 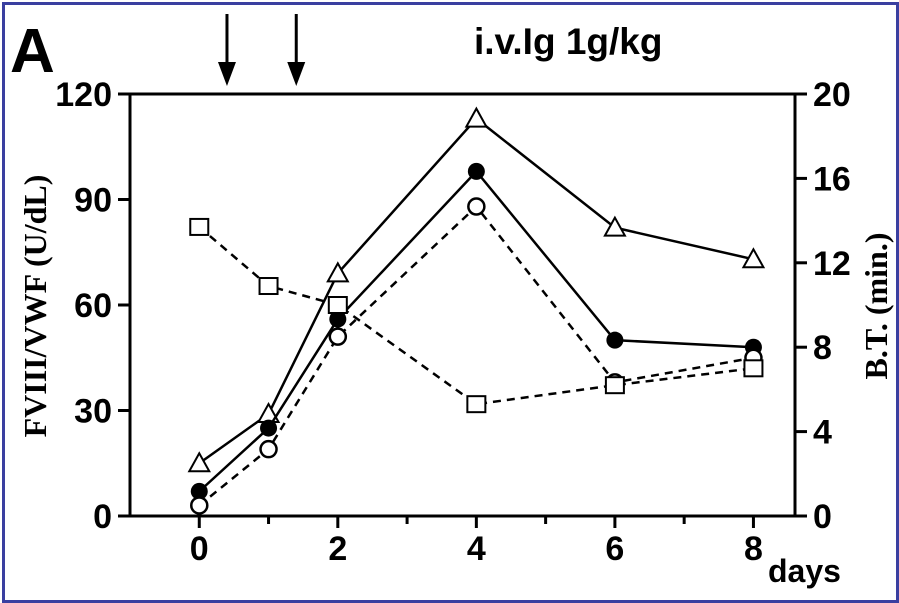 I want to click on y-right-tick-label: 0, so click(x=822, y=517).